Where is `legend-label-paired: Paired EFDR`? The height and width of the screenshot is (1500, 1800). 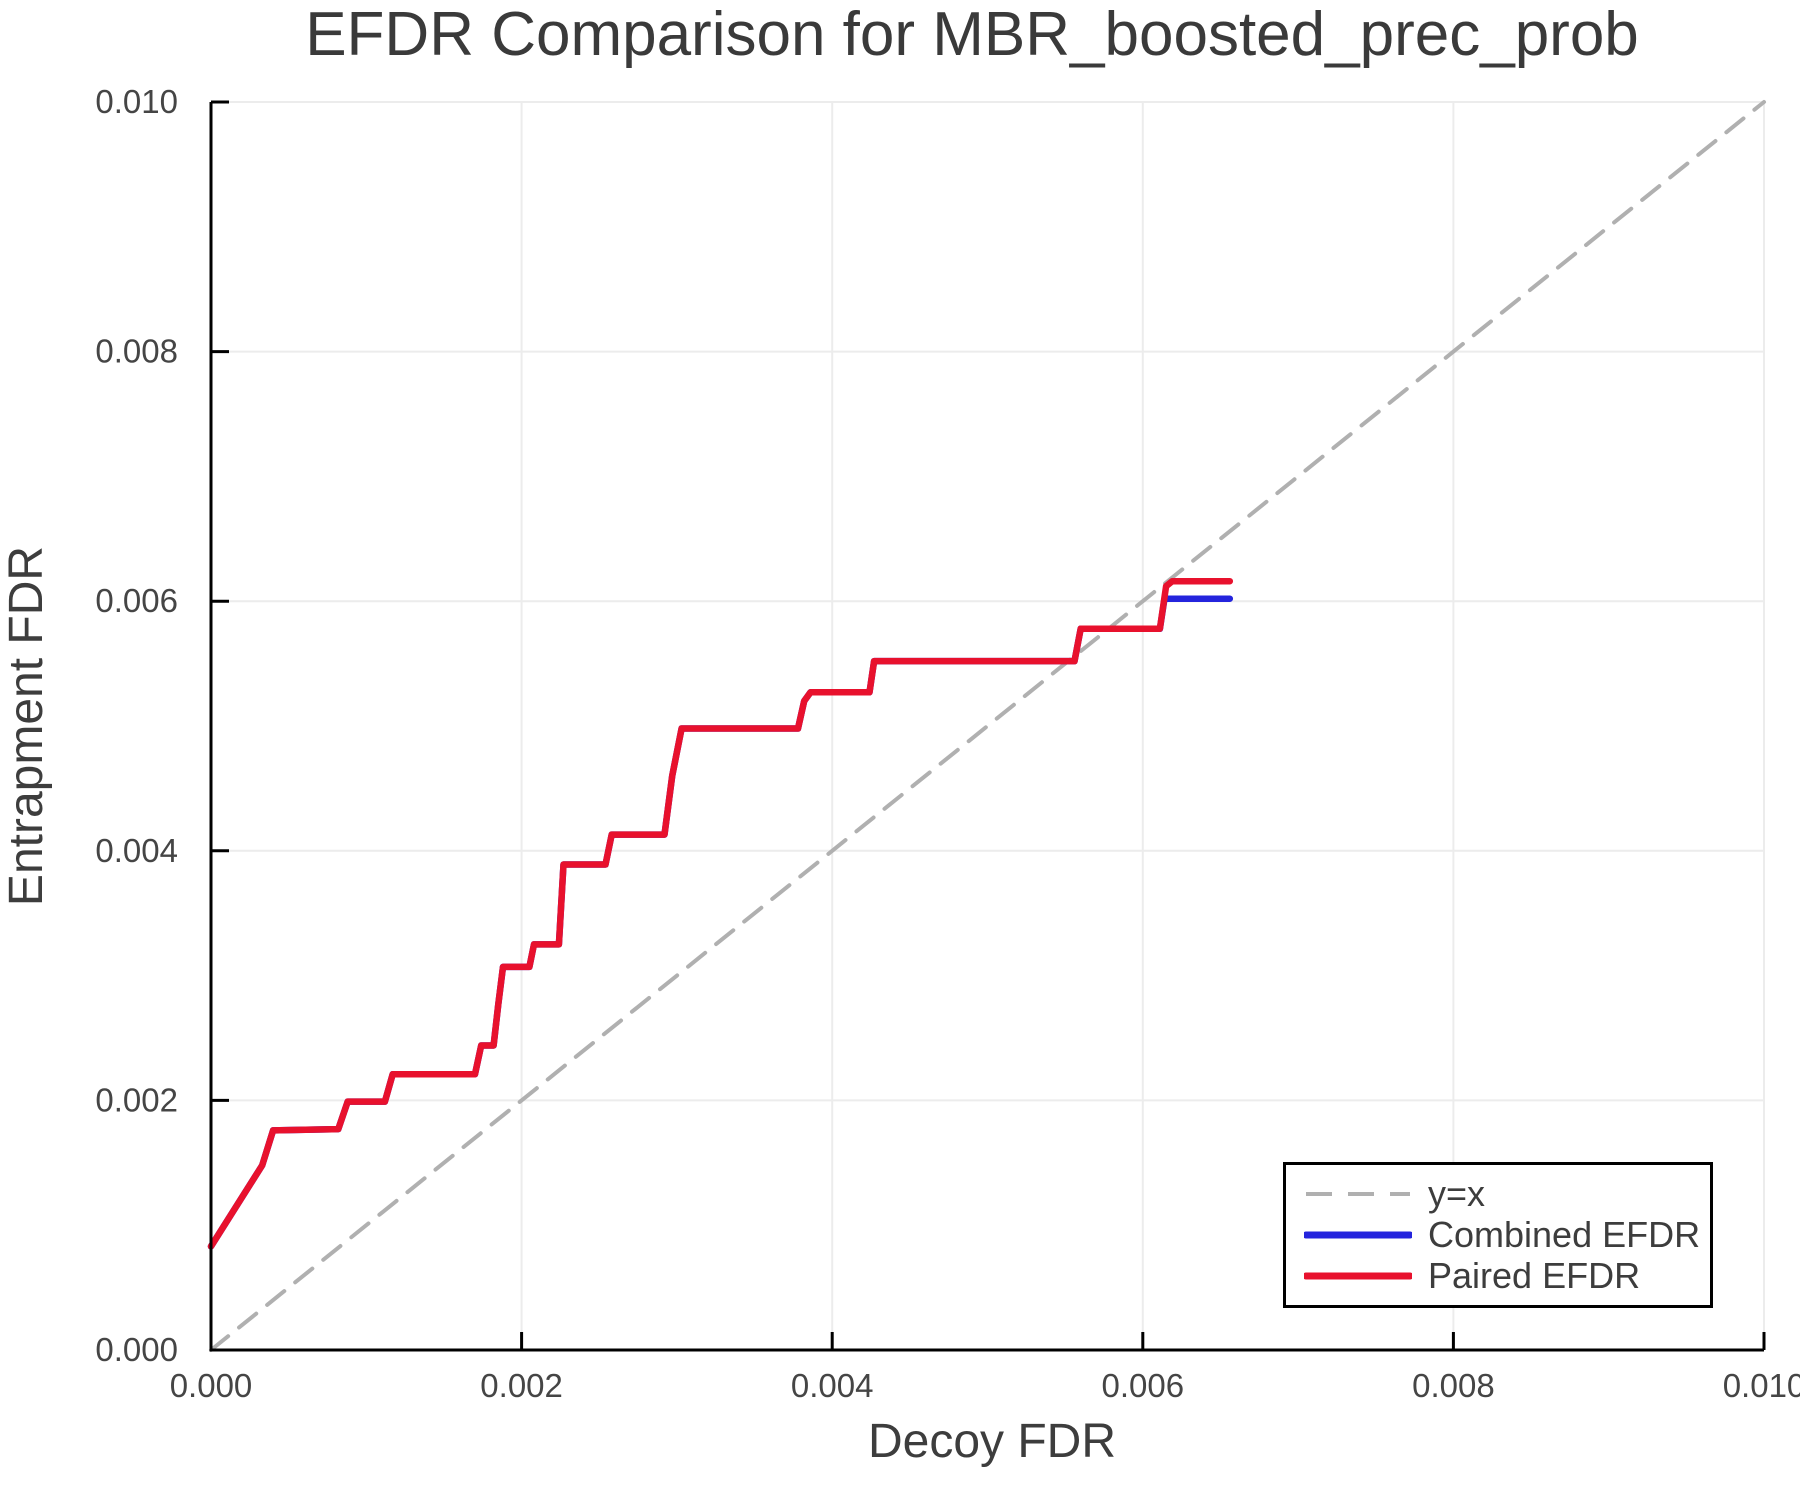
legend-label-paired: Paired EFDR is located at coordinates (1534, 1275).